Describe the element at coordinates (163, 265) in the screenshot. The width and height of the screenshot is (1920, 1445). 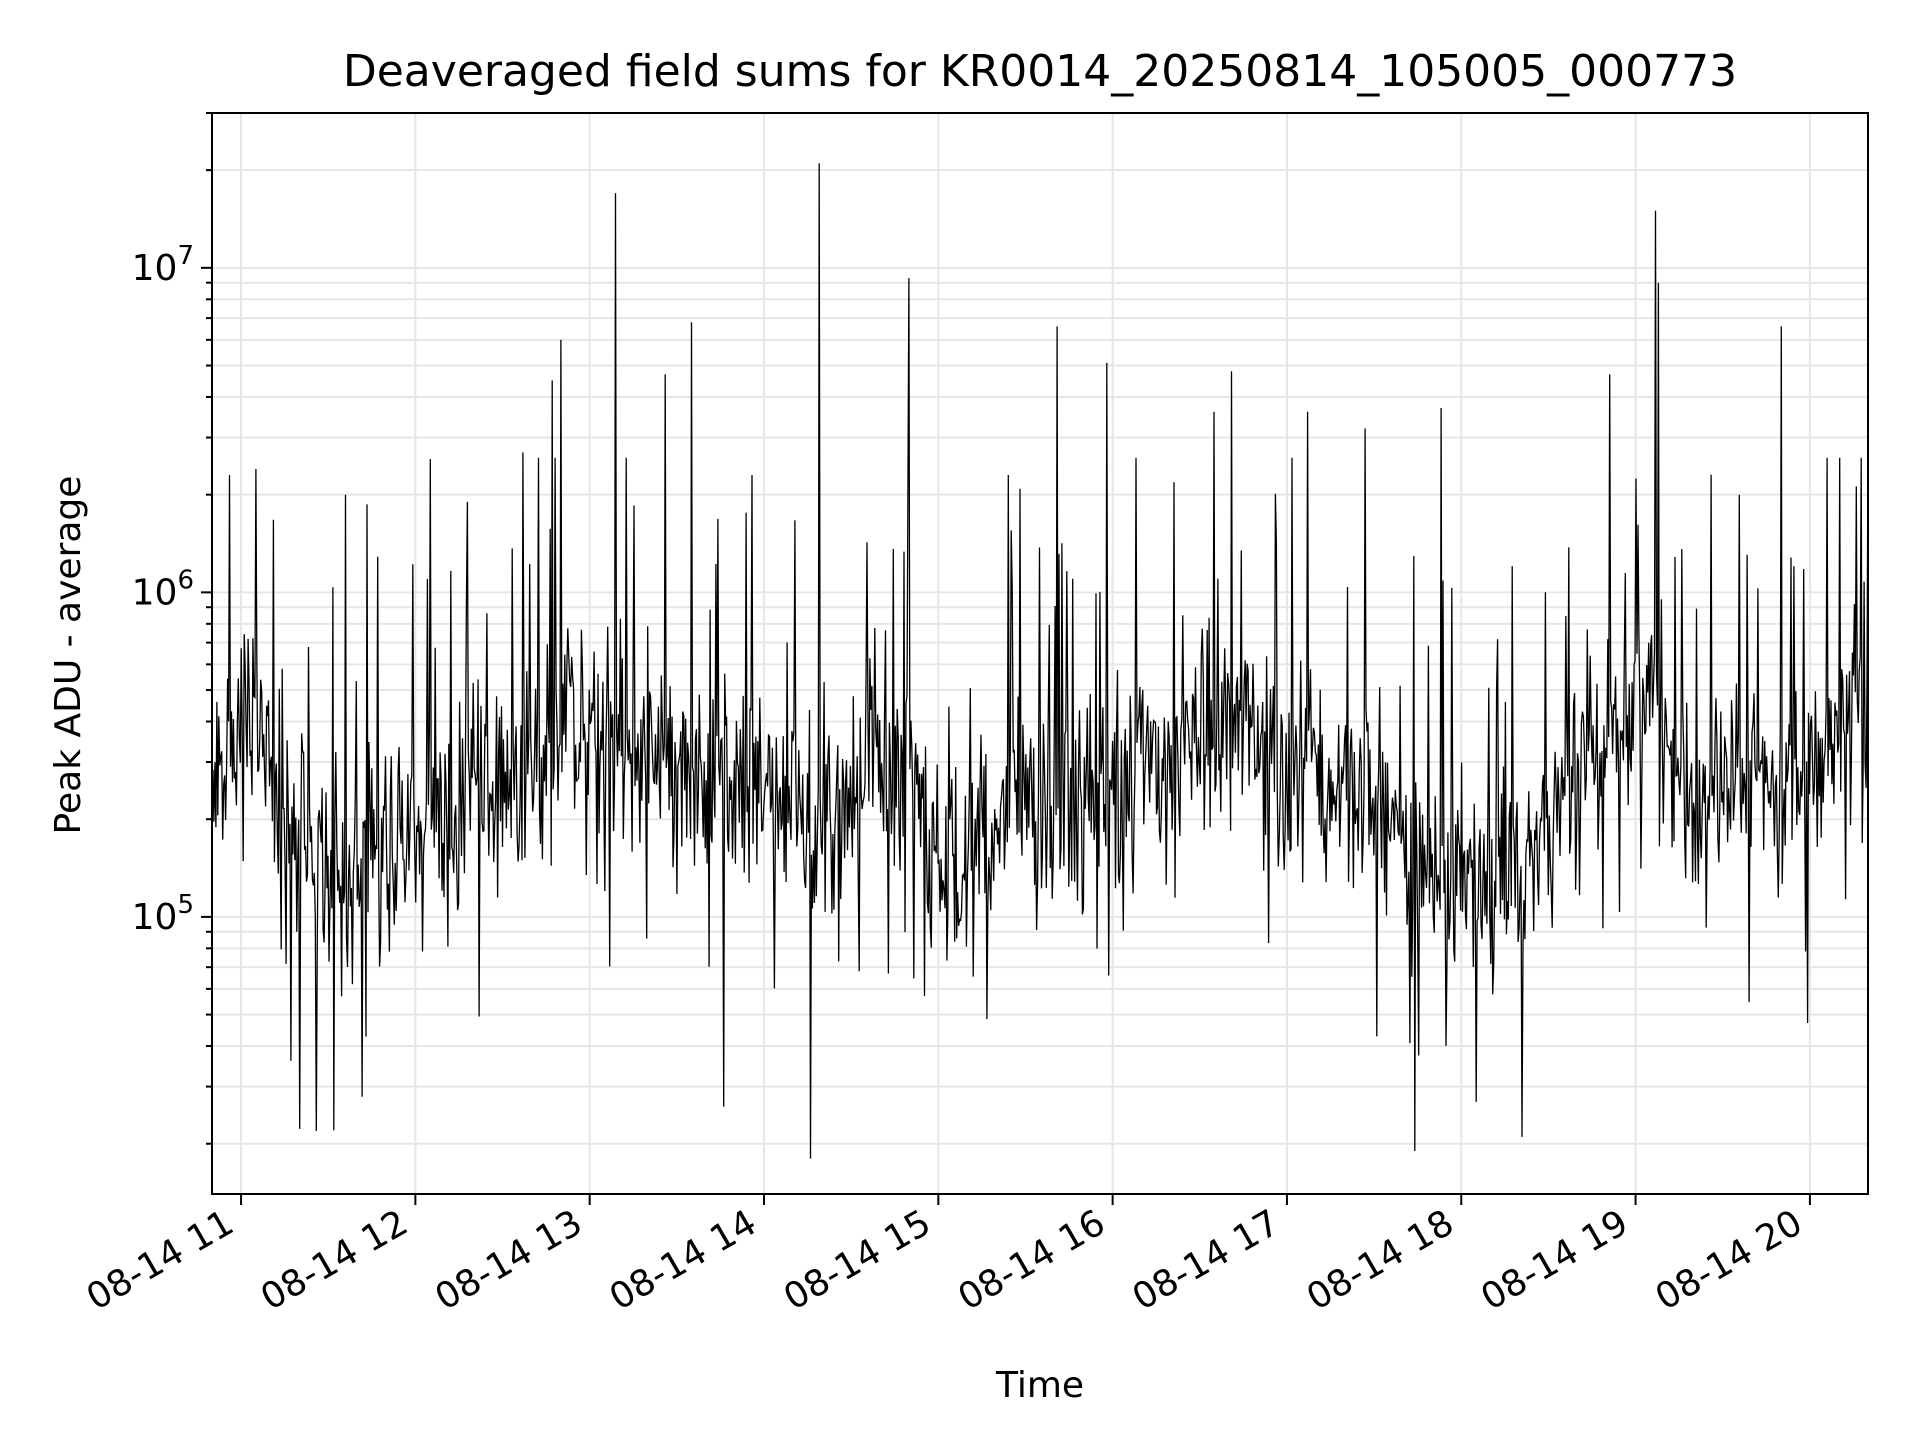
I see `y-tick-label: 10⁷` at that location.